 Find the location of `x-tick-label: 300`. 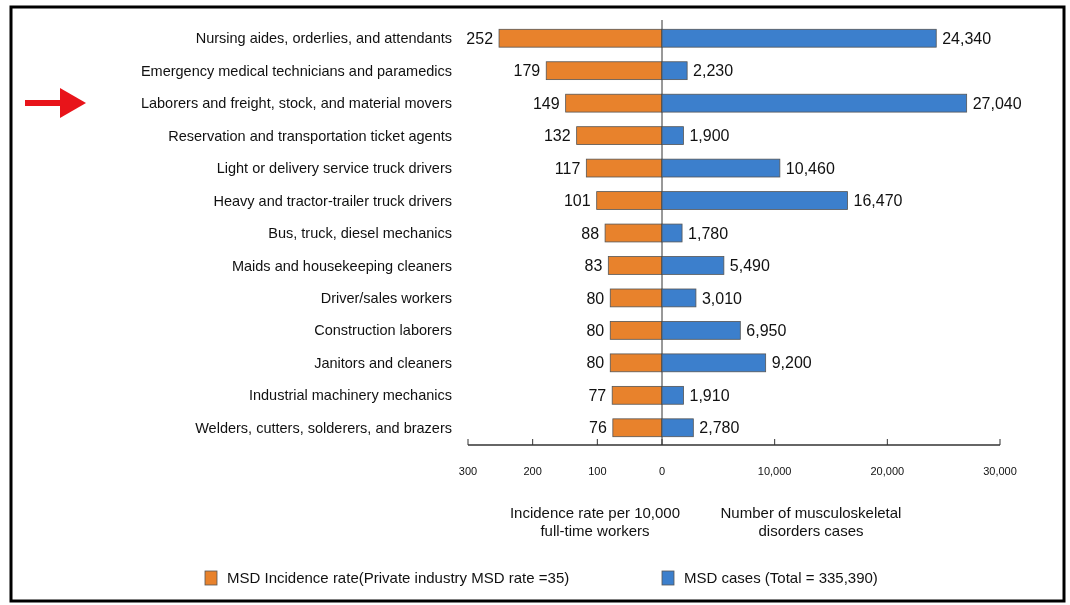

x-tick-label: 300 is located at coordinates (468, 471).